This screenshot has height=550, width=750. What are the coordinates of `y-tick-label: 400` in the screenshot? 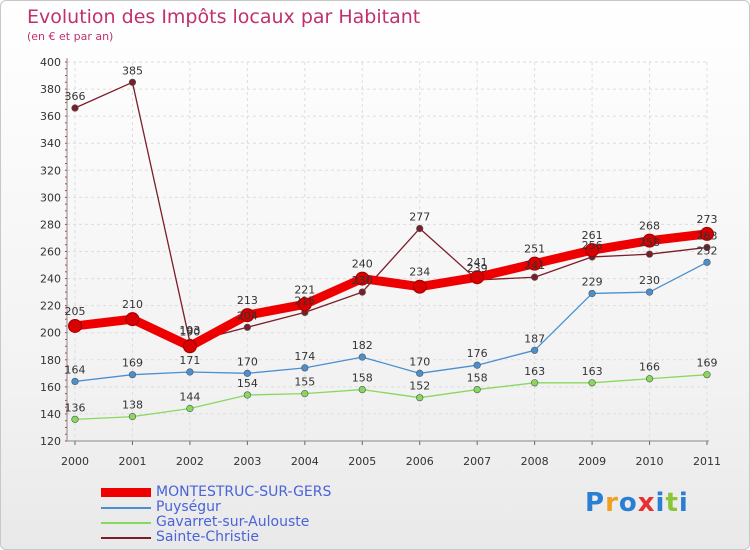 It's located at (50, 62).